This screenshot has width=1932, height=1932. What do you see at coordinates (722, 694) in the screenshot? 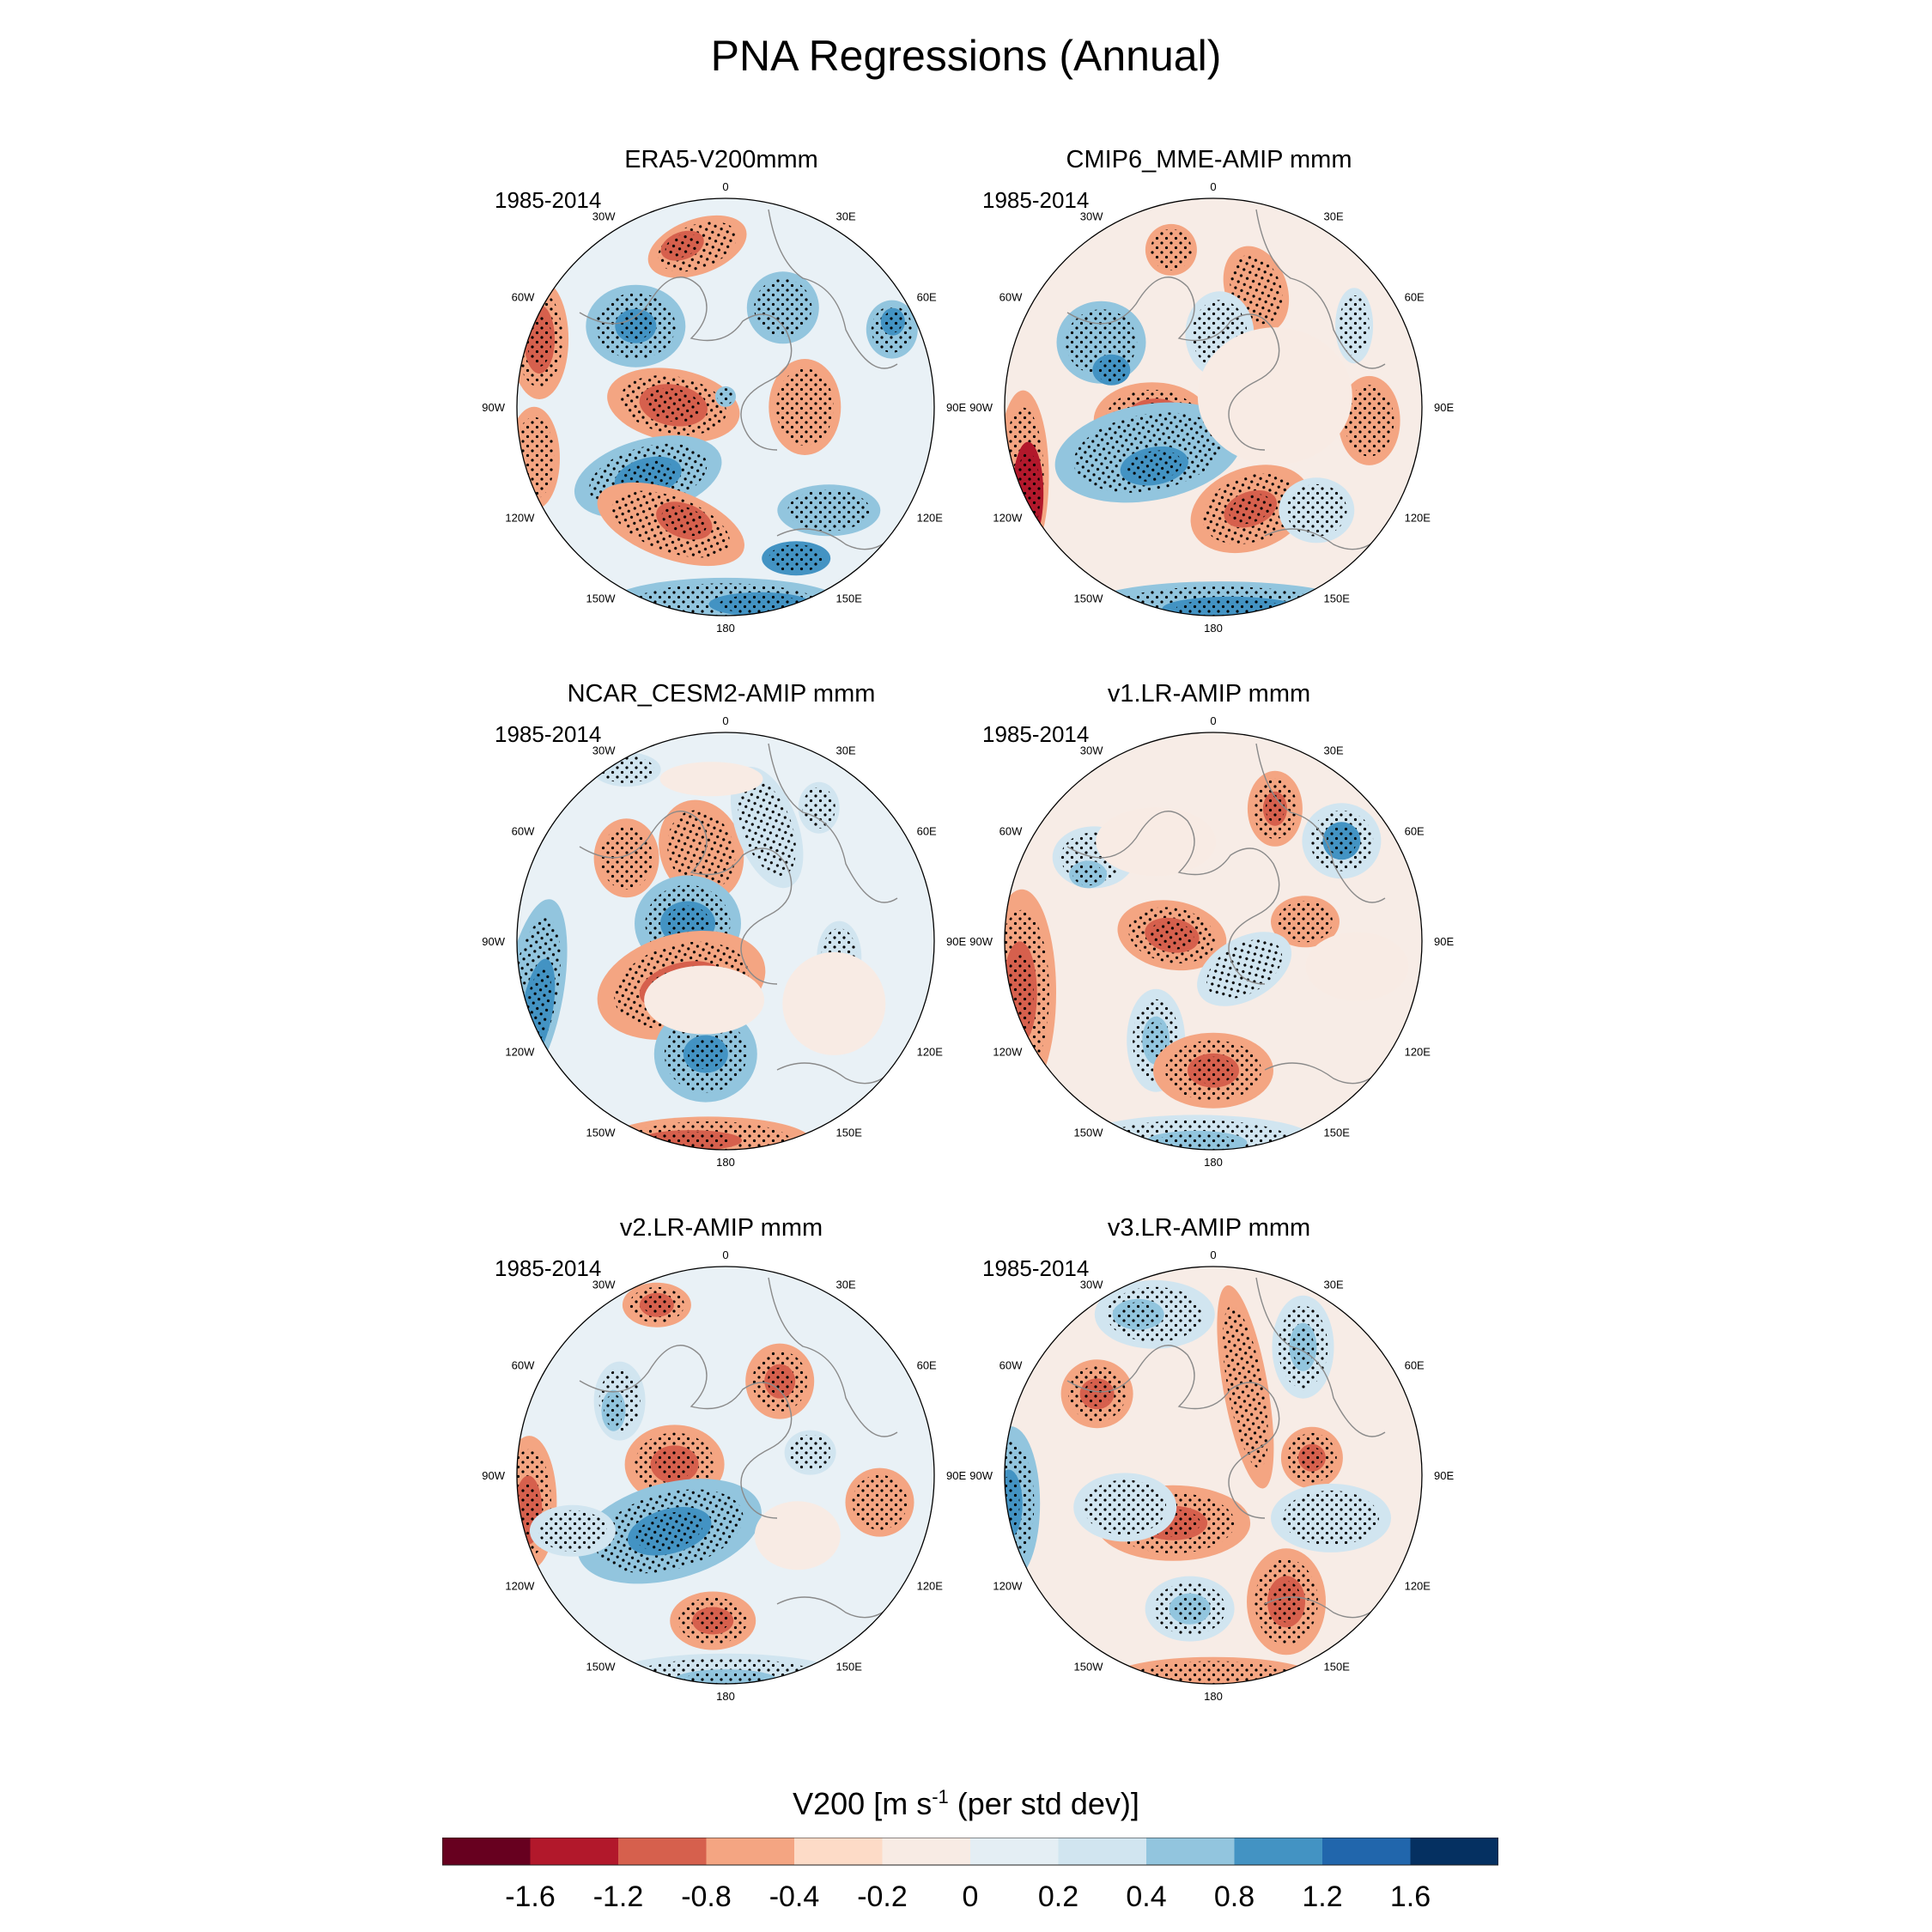
I see `panel-title: NCAR_CESM2-AMIP mmm` at bounding box center [722, 694].